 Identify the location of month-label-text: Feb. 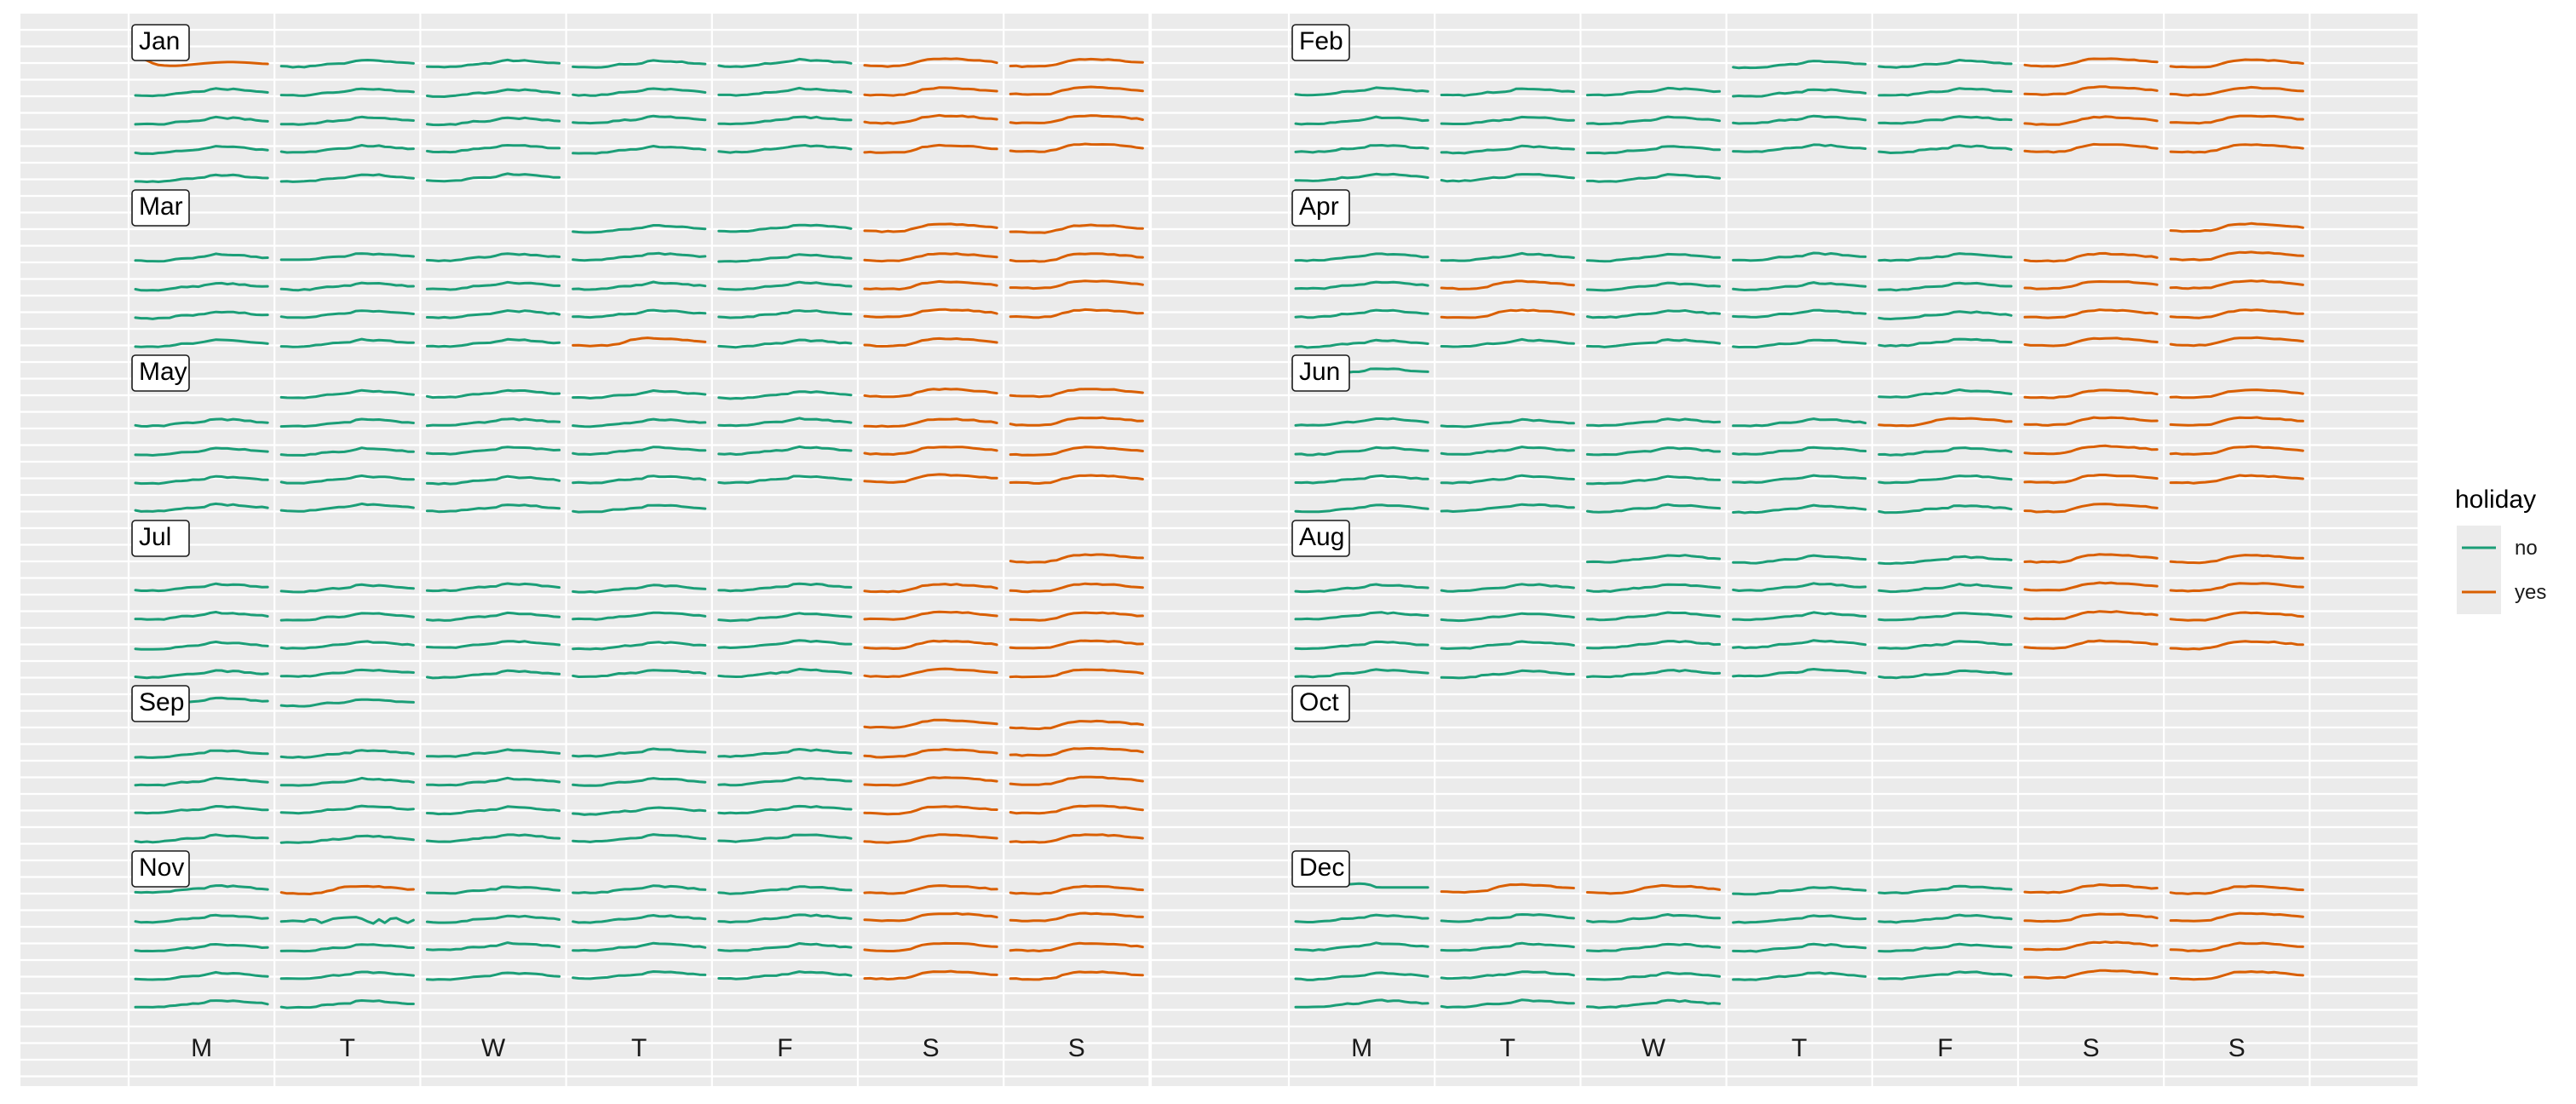
(1321, 41).